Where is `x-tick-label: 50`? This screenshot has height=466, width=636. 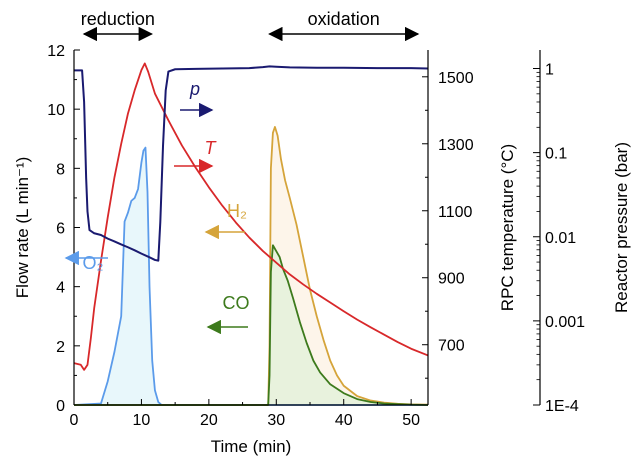 x-tick-label: 50 is located at coordinates (411, 420).